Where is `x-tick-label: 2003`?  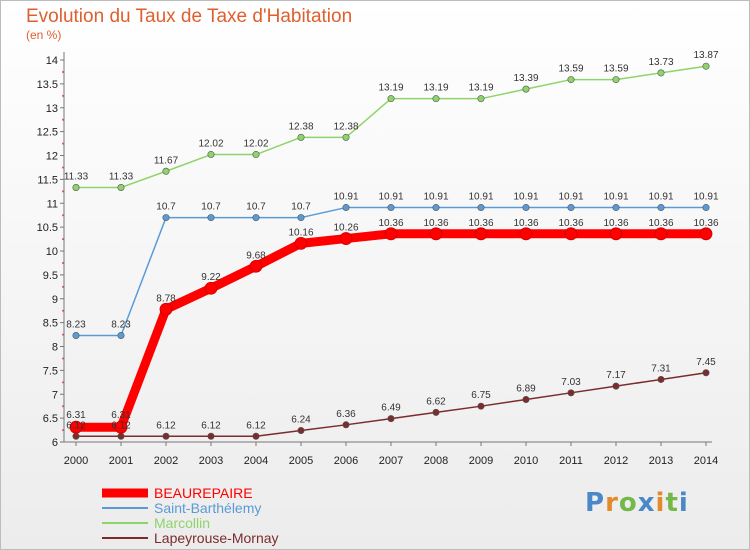
x-tick-label: 2003 is located at coordinates (211, 461).